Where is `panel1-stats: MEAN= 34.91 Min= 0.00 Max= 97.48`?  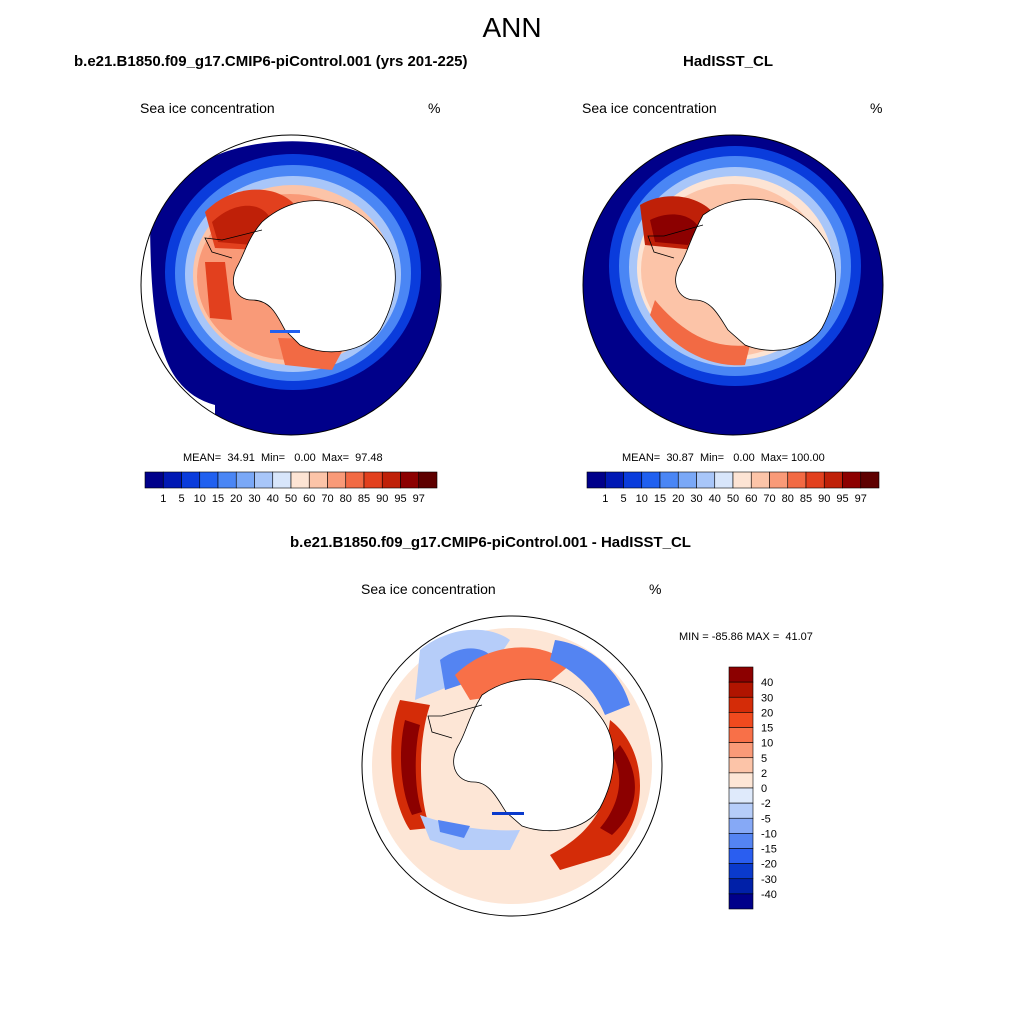 panel1-stats: MEAN= 34.91 Min= 0.00 Max= 97.48 is located at coordinates (283, 458).